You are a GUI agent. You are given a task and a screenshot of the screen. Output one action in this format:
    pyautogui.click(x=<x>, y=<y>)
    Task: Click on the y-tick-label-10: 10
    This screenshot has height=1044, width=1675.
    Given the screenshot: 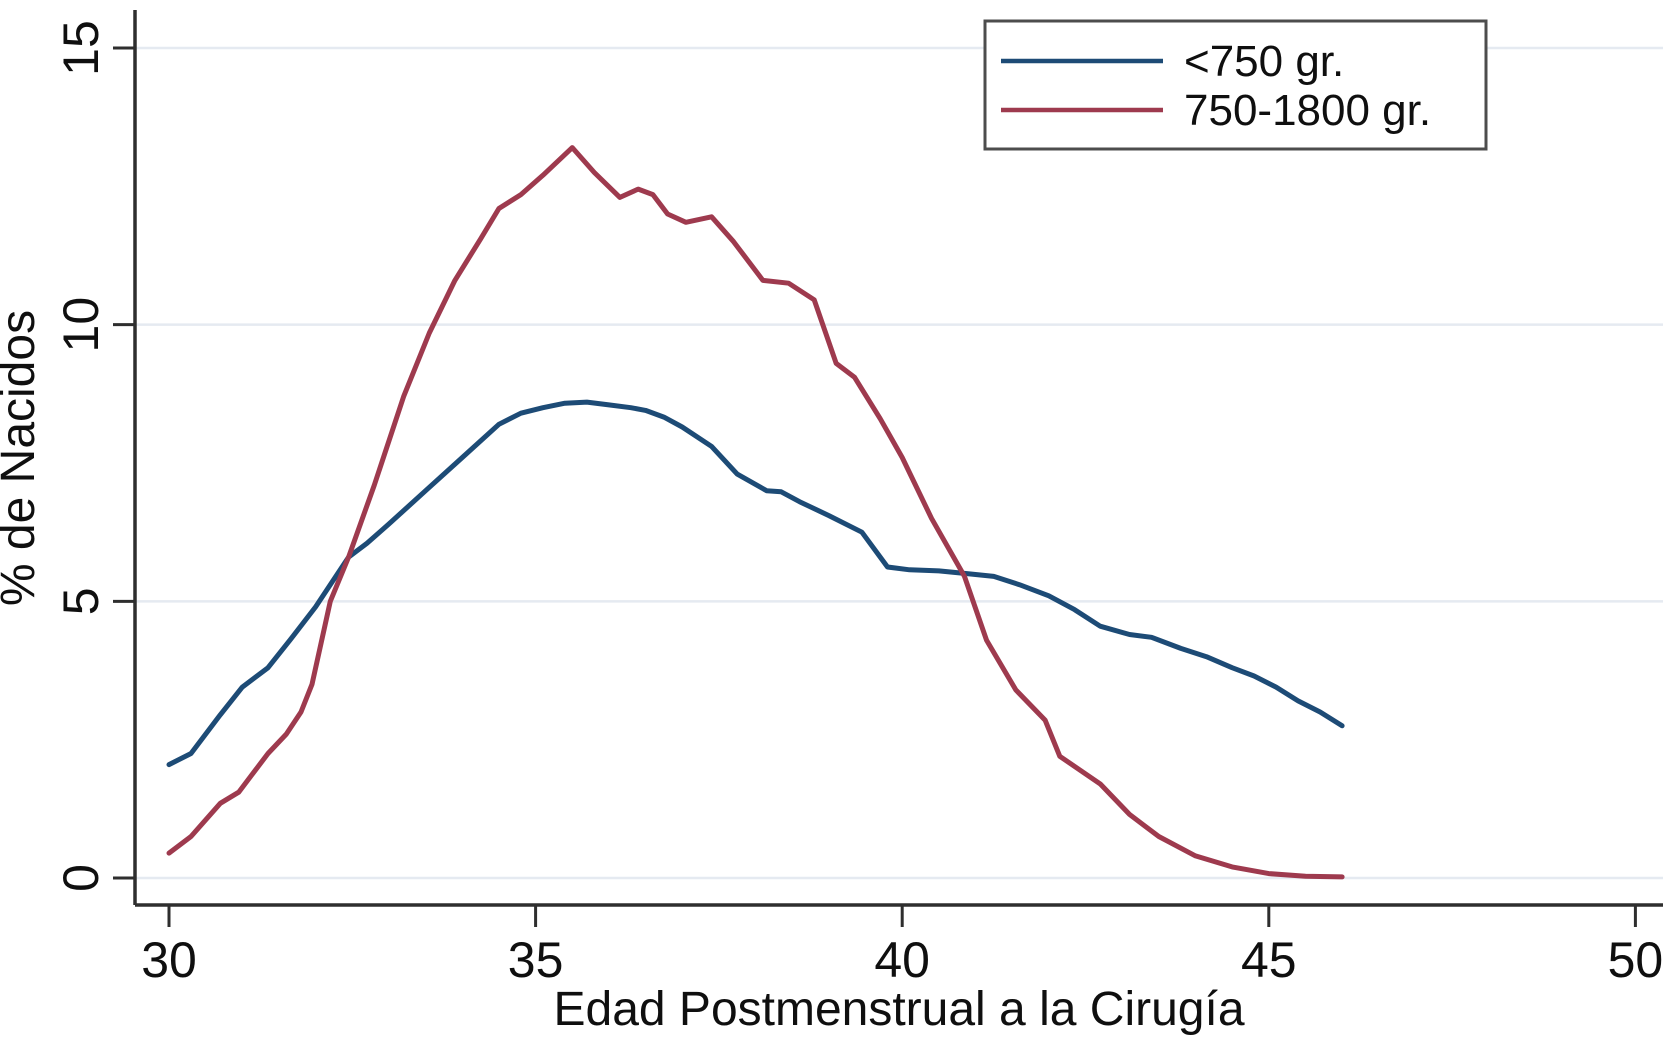 What is the action you would take?
    pyautogui.click(x=81, y=325)
    